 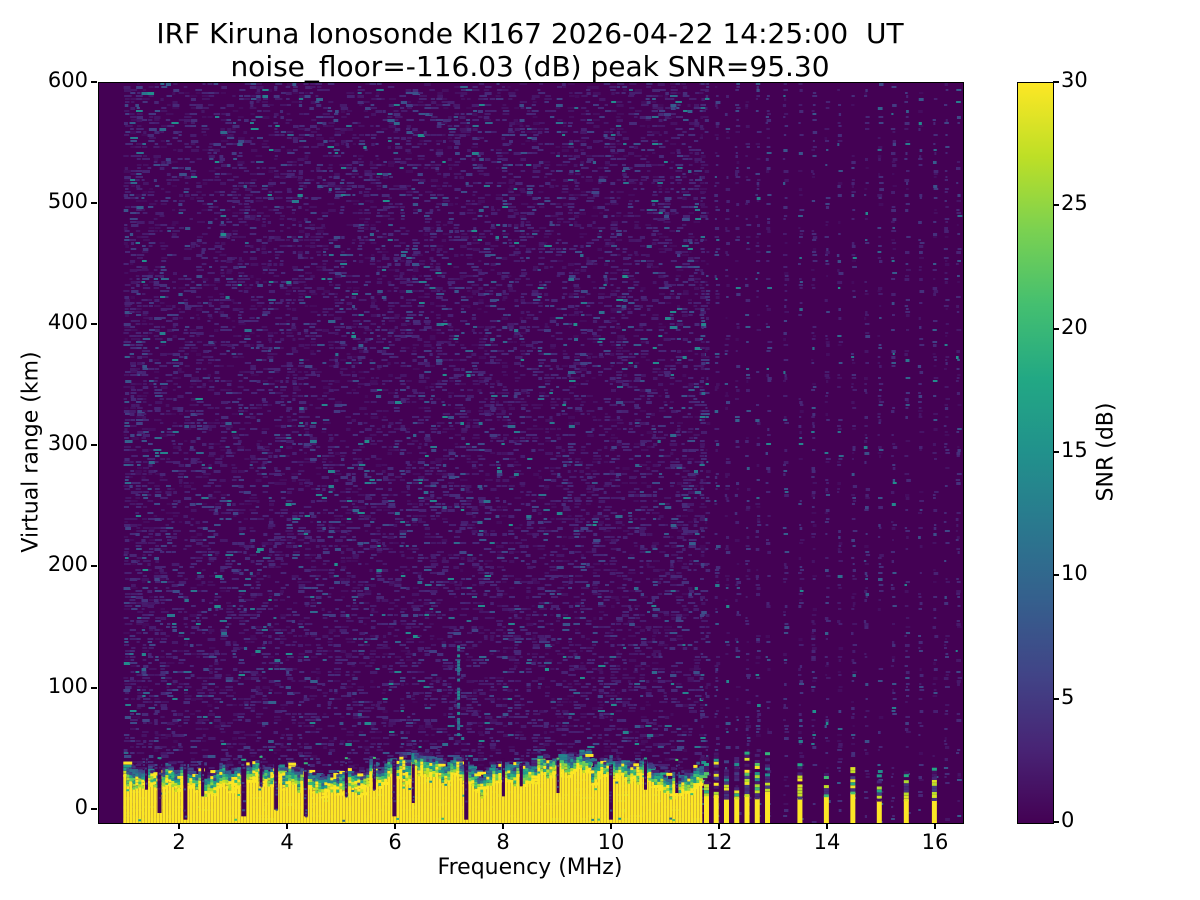 What do you see at coordinates (1035, 453) in the screenshot?
I see `colorbar-gradient` at bounding box center [1035, 453].